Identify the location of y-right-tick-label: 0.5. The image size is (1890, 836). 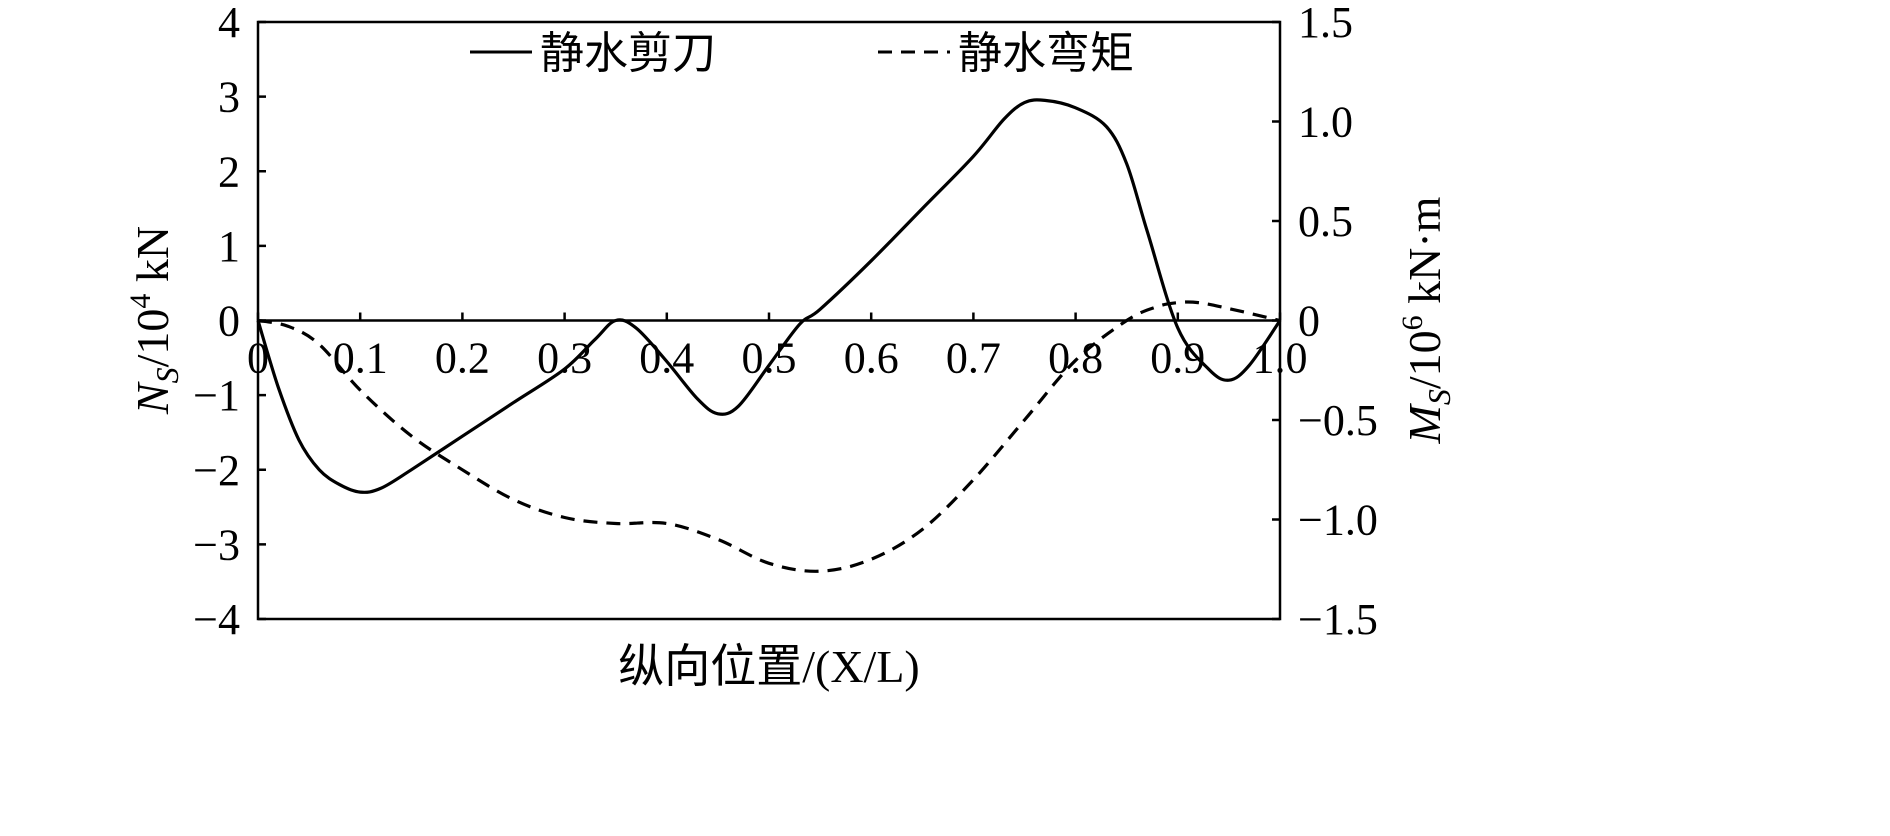
(1325, 221).